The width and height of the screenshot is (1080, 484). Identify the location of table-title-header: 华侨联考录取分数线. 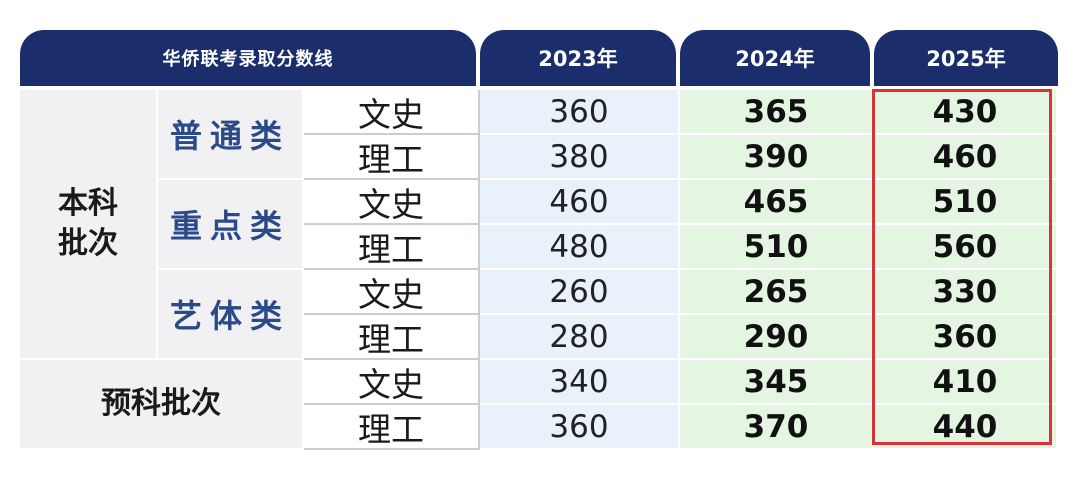
(248, 58).